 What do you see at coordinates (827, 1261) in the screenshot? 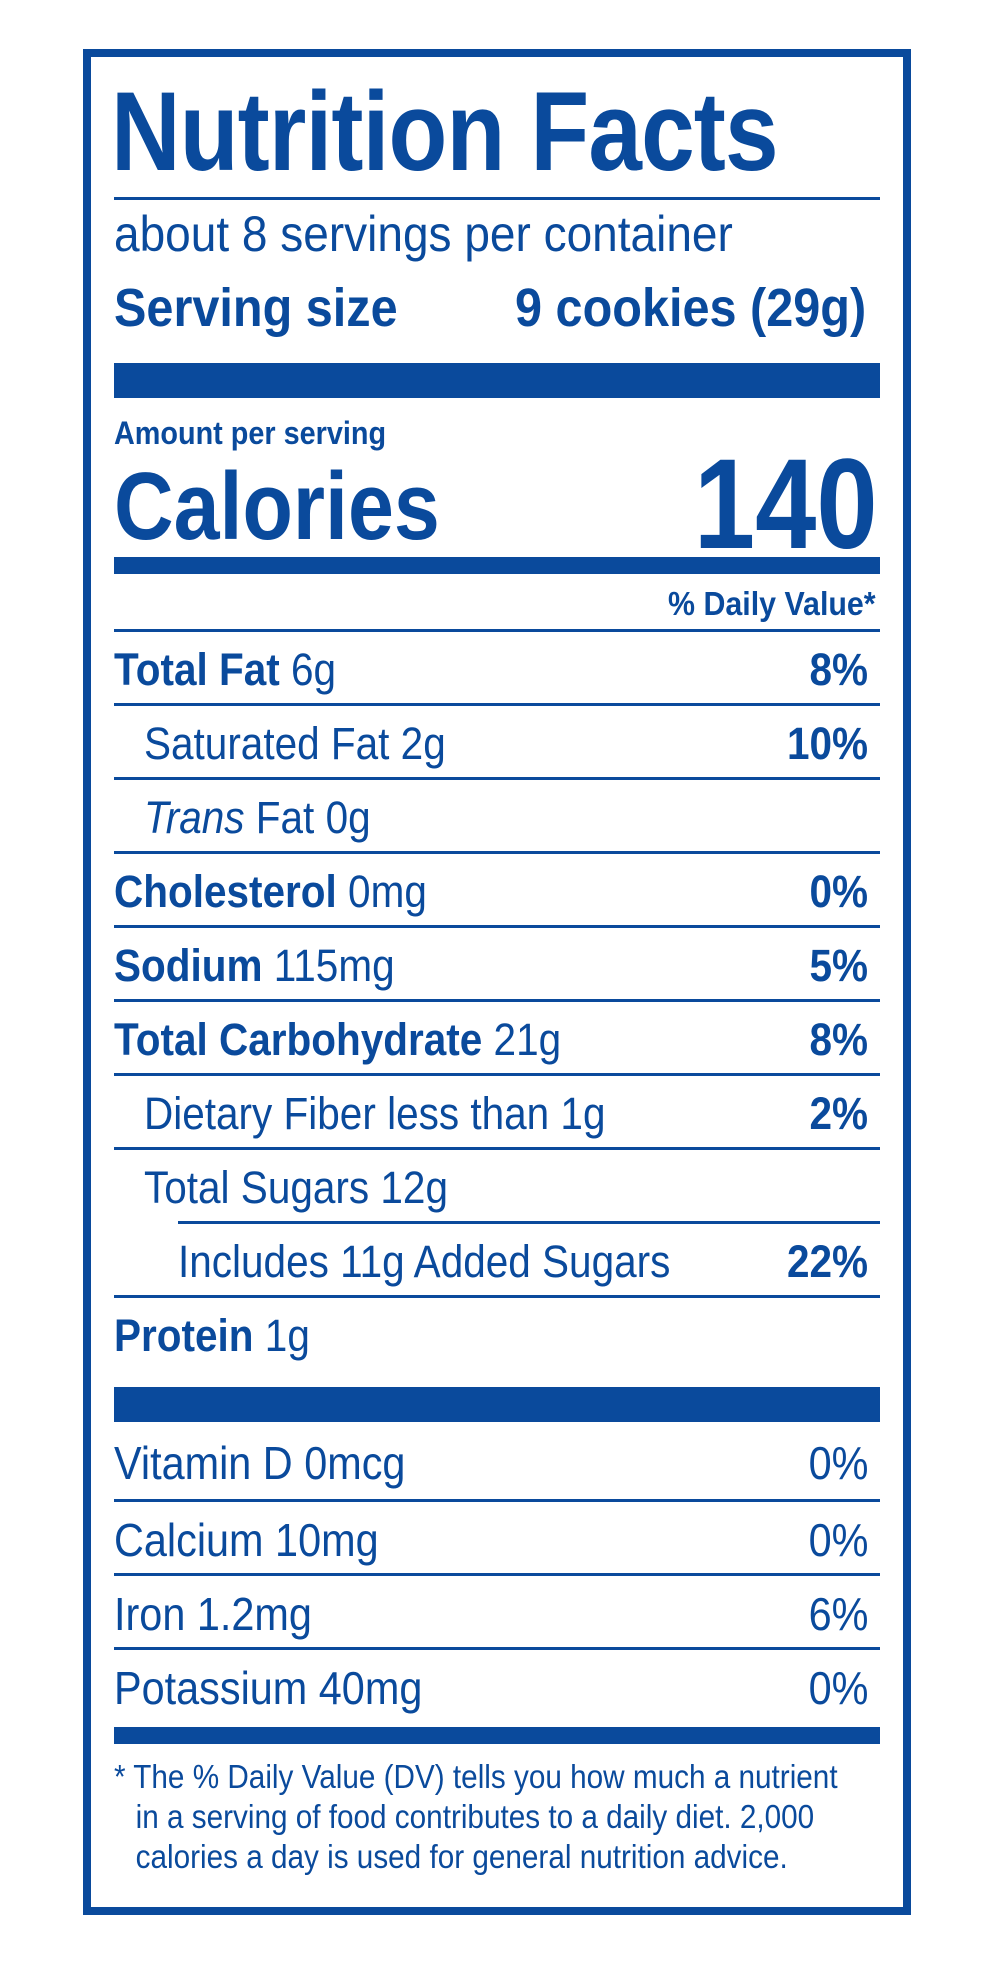
I see `nutrient-dv: 22%` at bounding box center [827, 1261].